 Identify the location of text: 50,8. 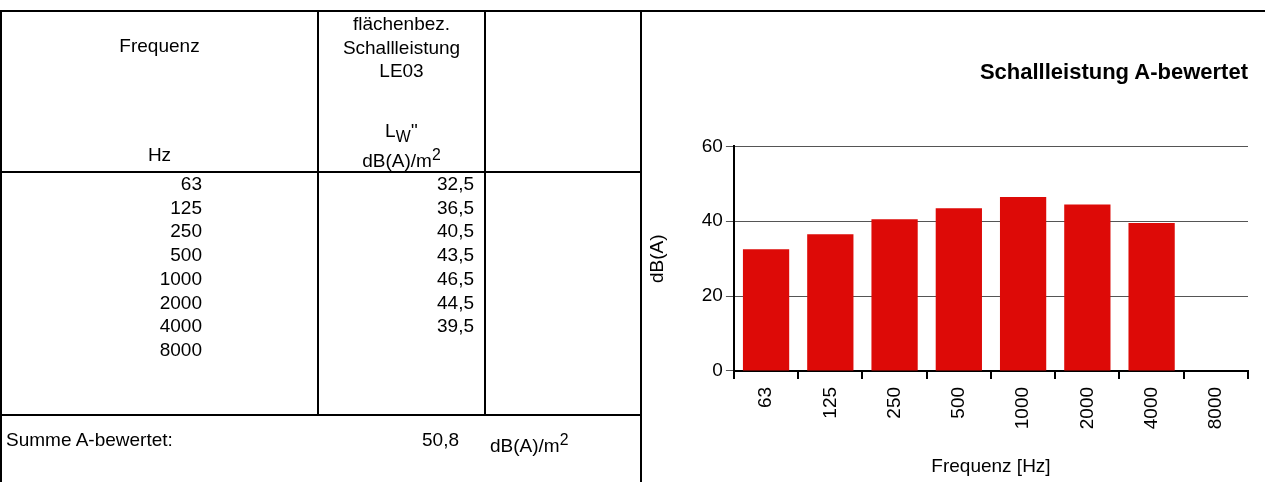
(440, 440).